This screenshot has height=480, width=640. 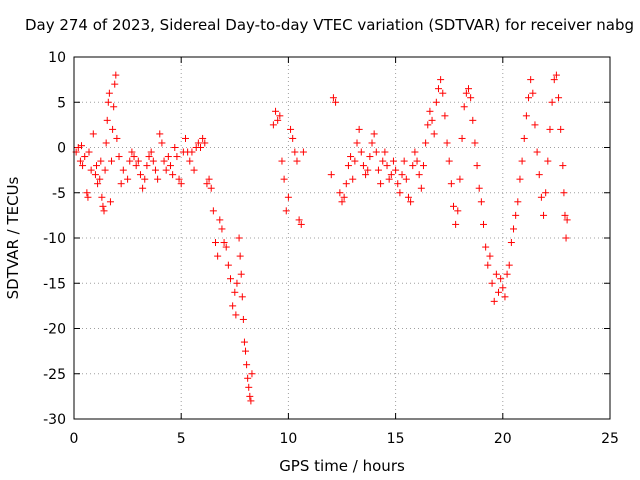 I want to click on x-tick-label: 5, so click(x=181, y=439).